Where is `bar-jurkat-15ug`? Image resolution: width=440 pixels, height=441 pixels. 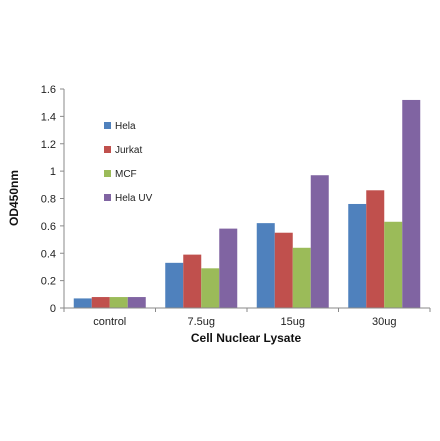
bar-jurkat-15ug is located at coordinates (283, 270).